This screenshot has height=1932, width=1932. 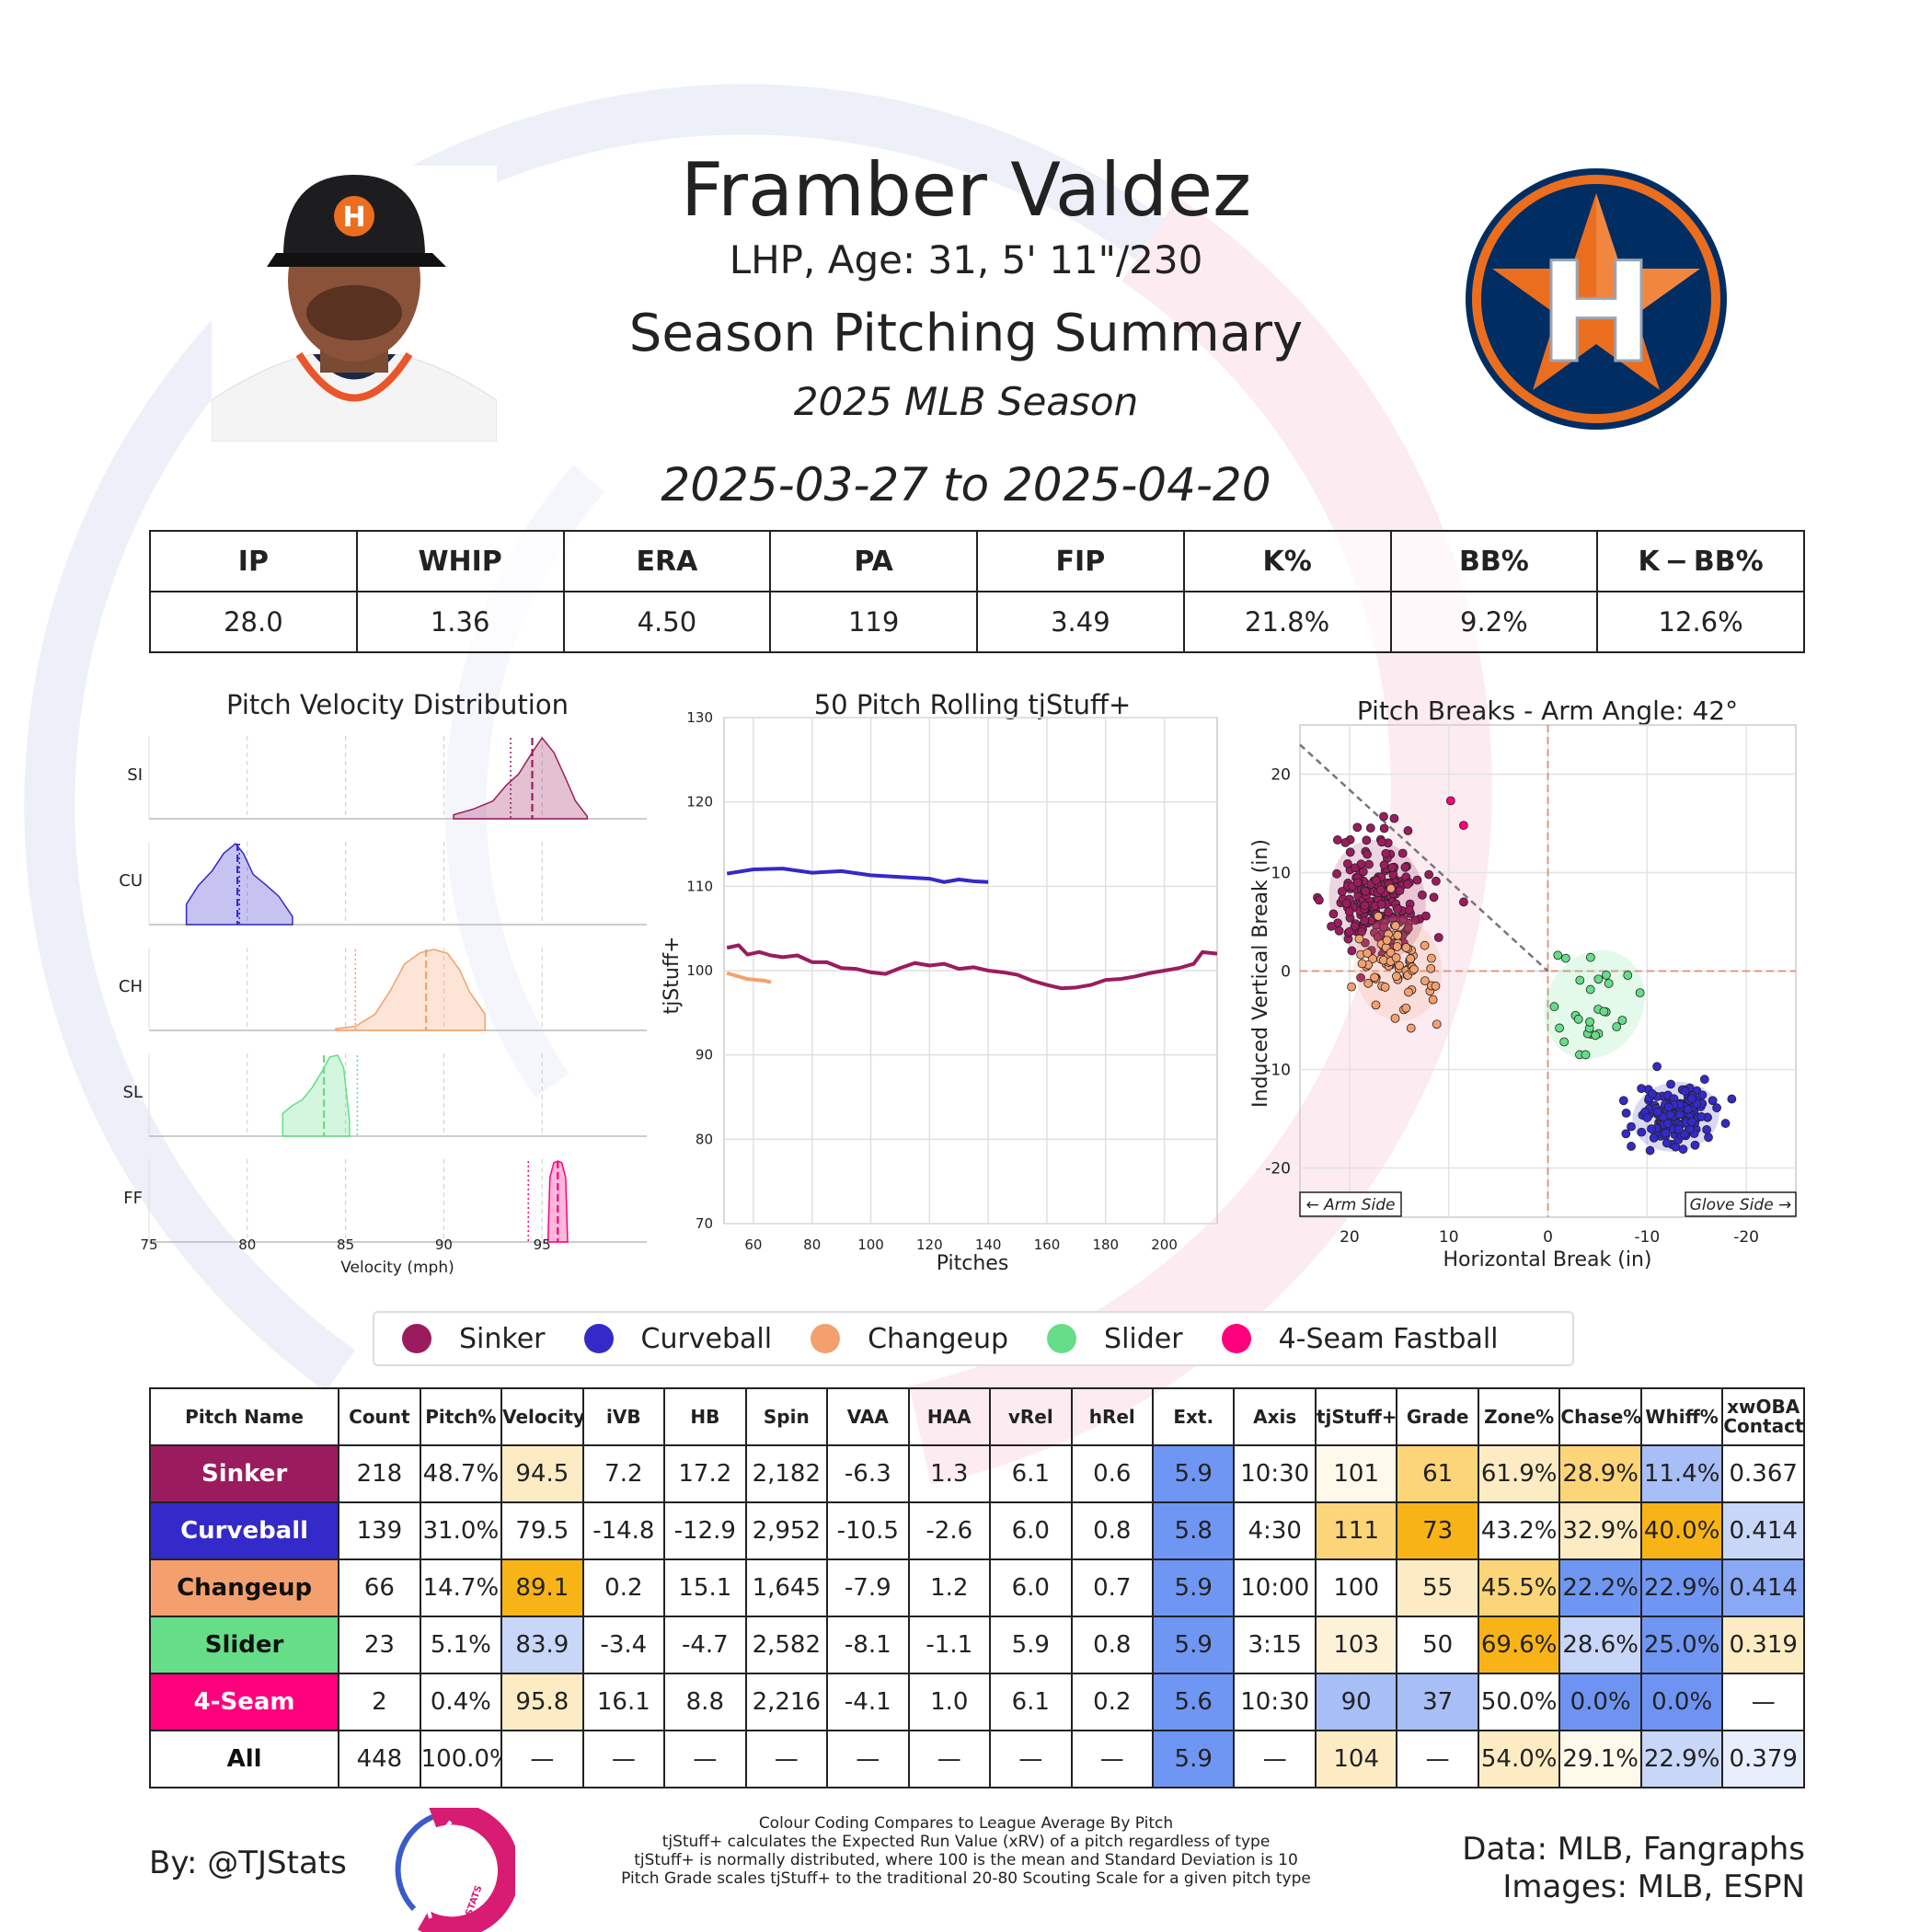 I want to click on pitch-table-cell-tjstuff: 111, so click(x=1356, y=1530).